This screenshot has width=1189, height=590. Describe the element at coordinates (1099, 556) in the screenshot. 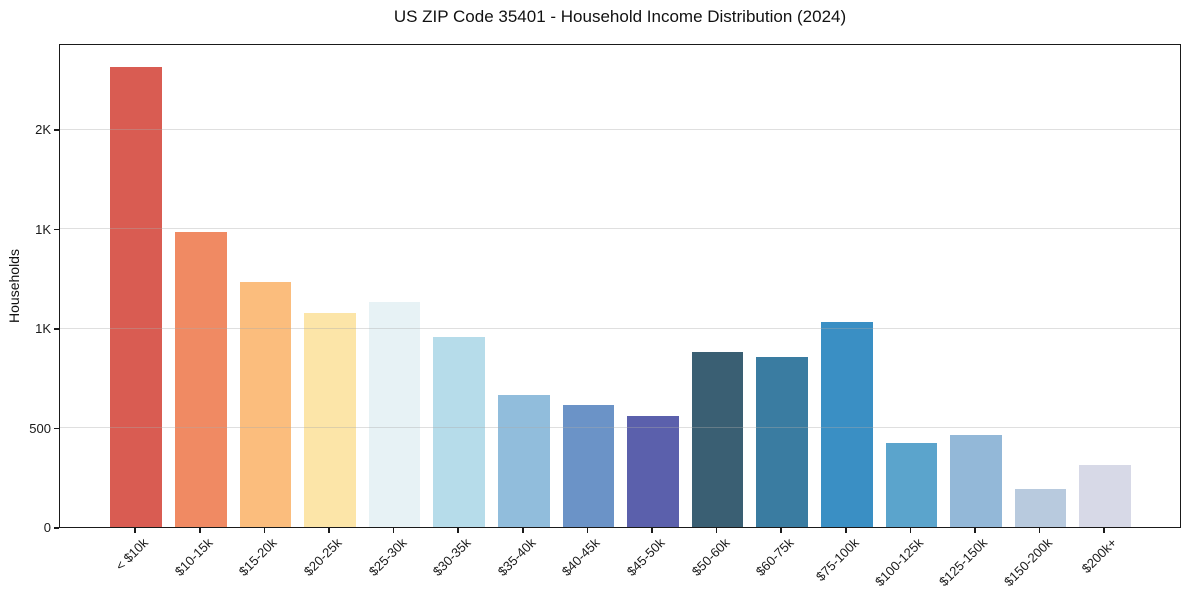

I see `xtick-label-$200k+: $200k+` at that location.